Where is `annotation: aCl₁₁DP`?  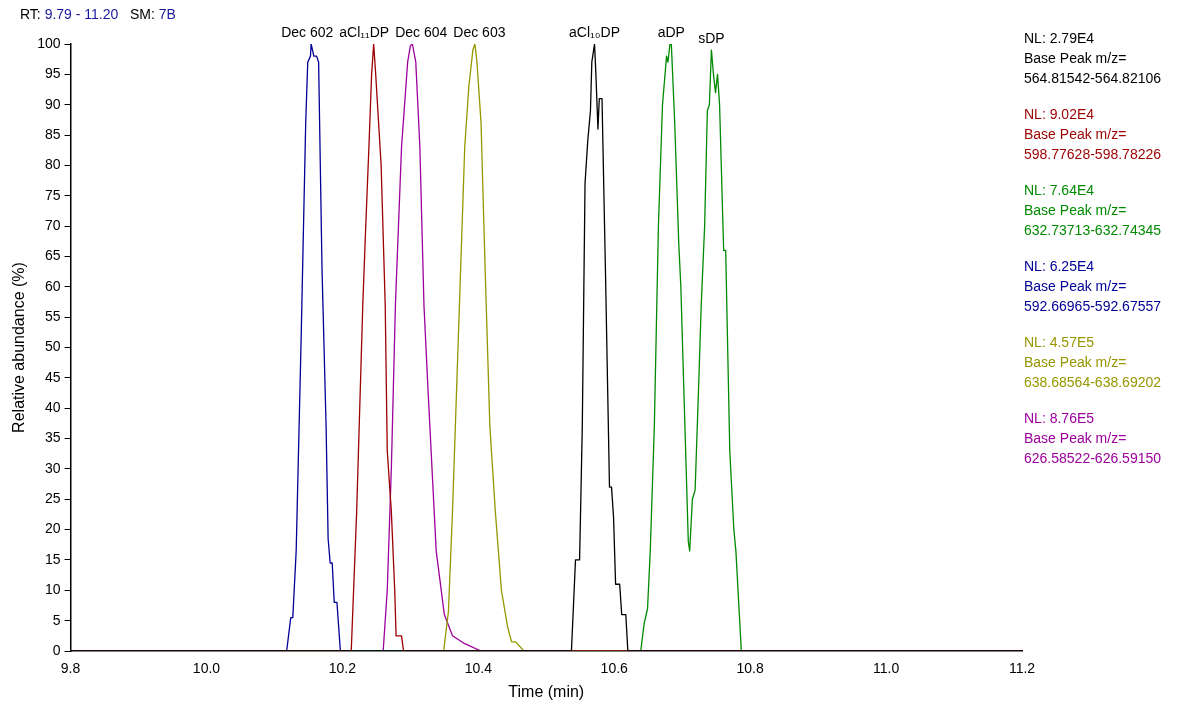 annotation: aCl₁₁DP is located at coordinates (364, 31).